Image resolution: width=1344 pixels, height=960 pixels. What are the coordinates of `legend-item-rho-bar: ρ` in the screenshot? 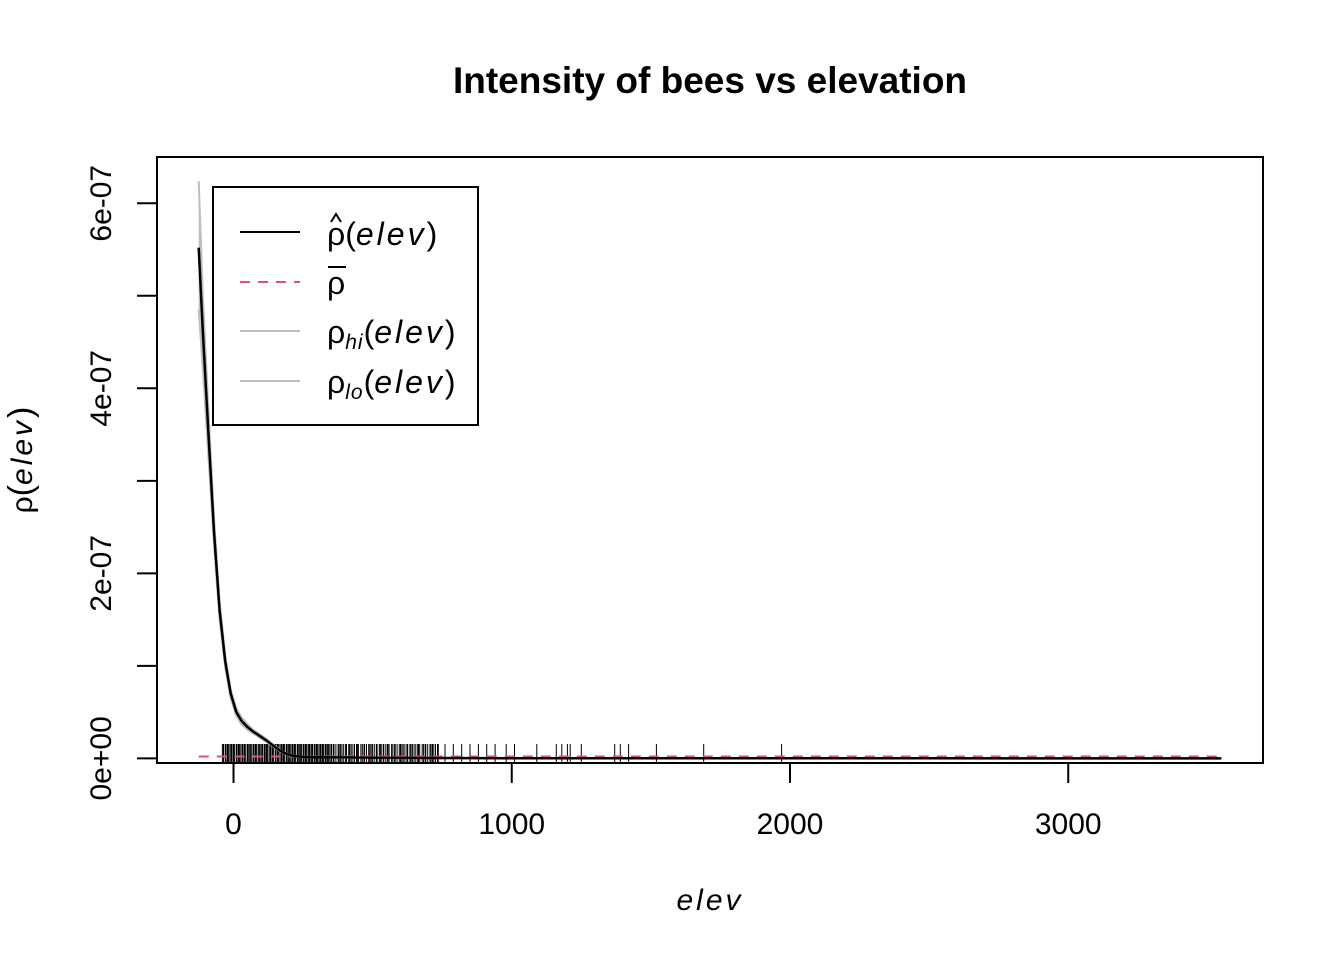 It's located at (293, 283).